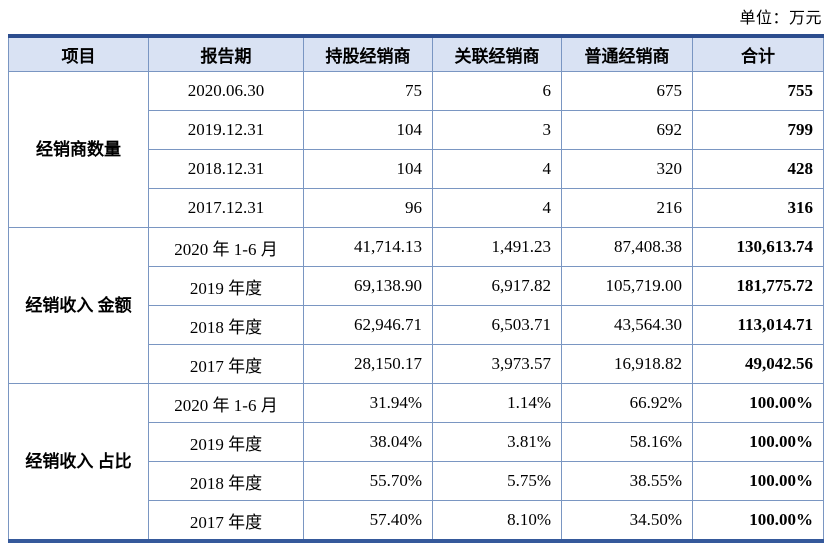  Describe the element at coordinates (758, 91) in the screenshot. I see `total-cell: 755` at that location.